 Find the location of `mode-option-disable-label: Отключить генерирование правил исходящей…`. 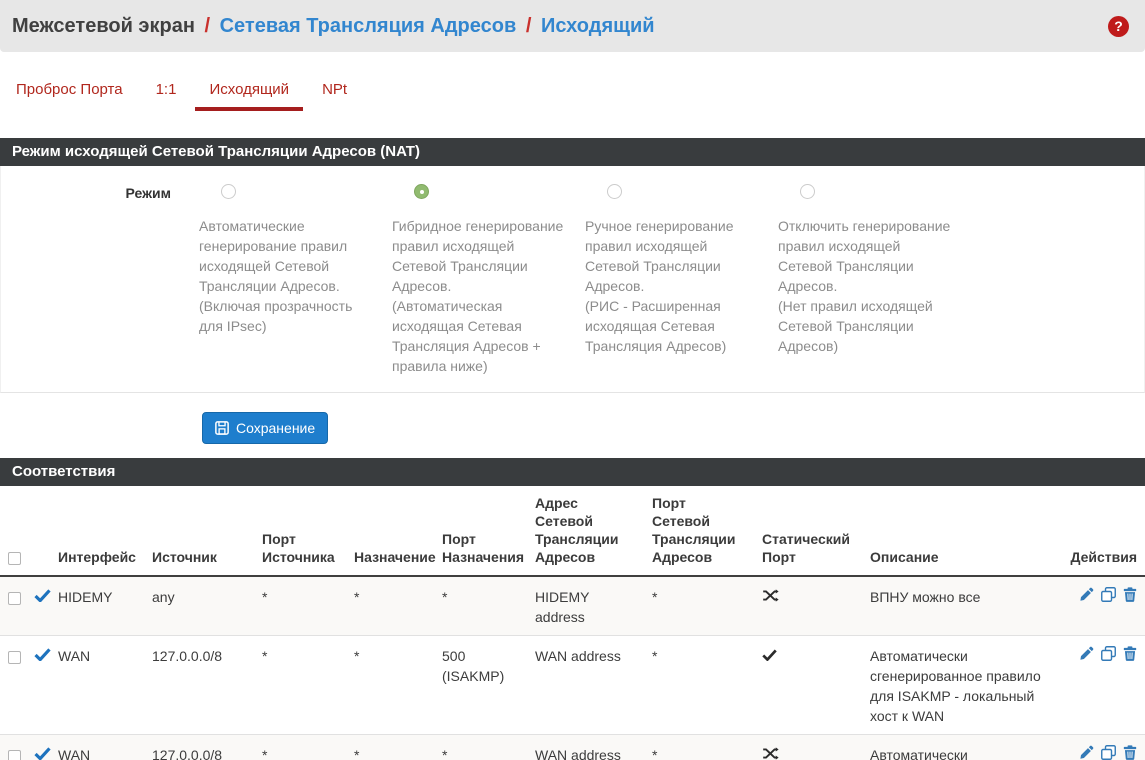

mode-option-disable-label: Отключить генерирование правил исходящей… is located at coordinates (864, 286).